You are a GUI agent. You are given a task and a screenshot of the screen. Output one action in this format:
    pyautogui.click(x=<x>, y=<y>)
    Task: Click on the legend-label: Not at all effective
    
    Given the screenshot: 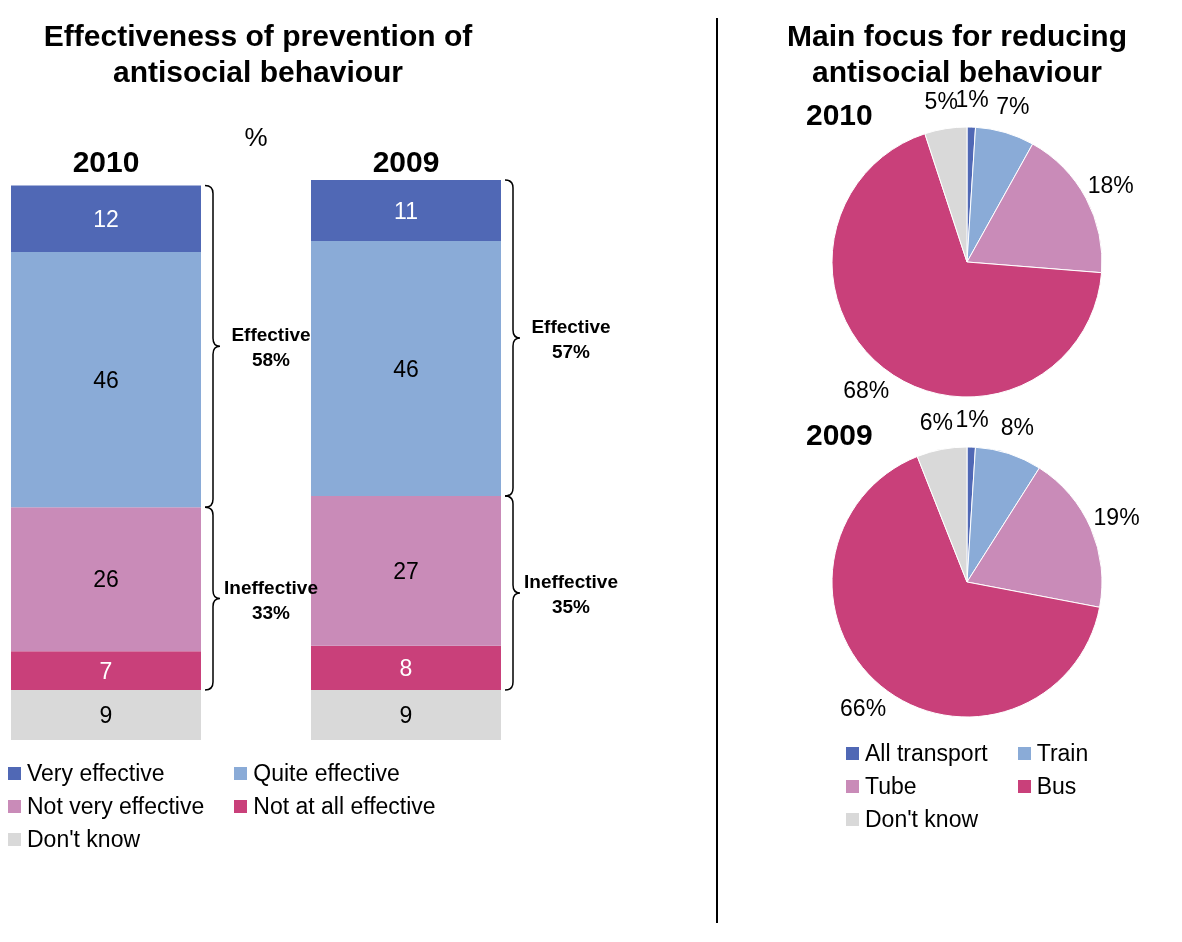 What is the action you would take?
    pyautogui.click(x=344, y=806)
    